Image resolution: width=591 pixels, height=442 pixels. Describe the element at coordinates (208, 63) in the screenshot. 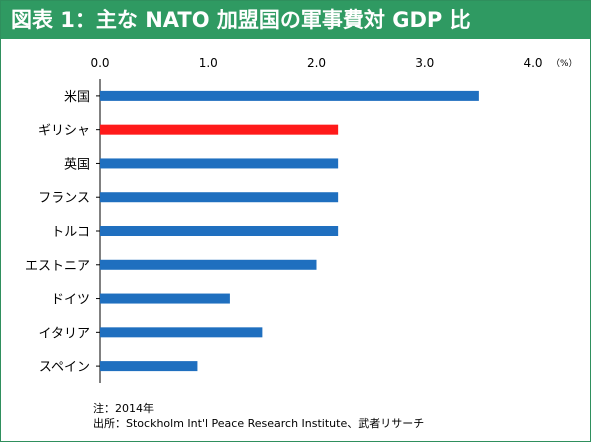

I see `x-tick-label: 1.0` at that location.